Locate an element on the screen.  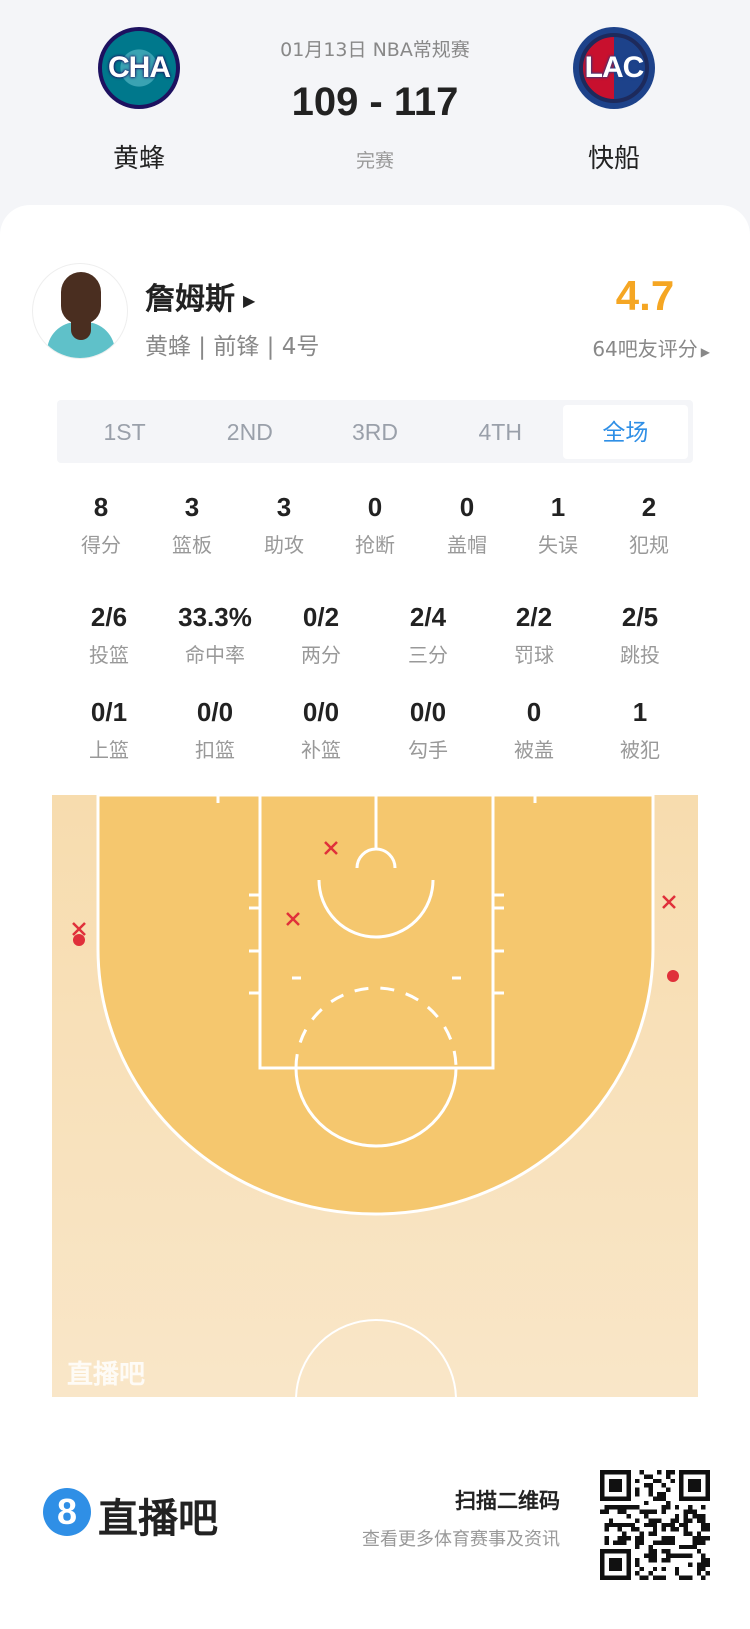
tab-1st: 1ST is located at coordinates (124, 431).